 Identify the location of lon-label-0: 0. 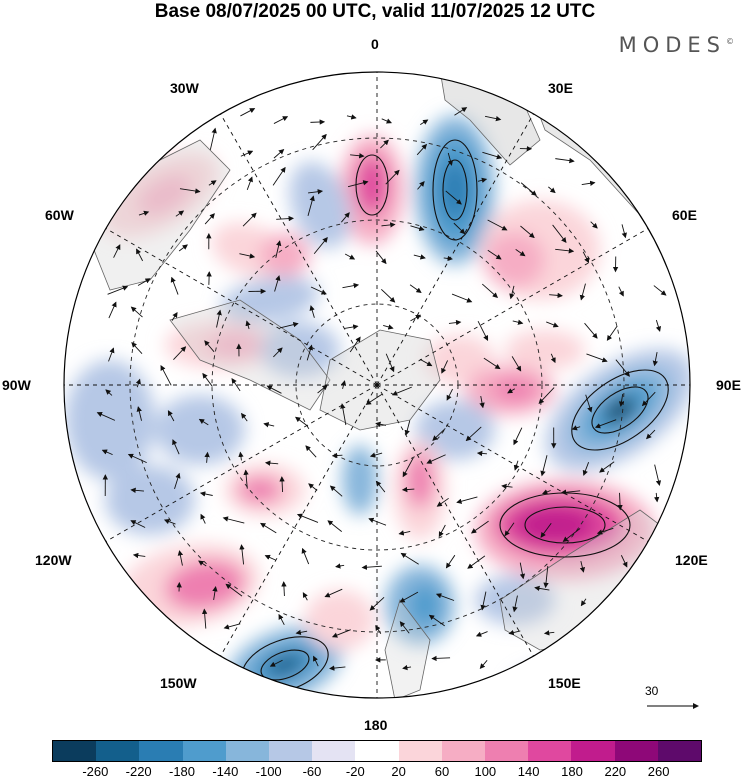
(375, 44).